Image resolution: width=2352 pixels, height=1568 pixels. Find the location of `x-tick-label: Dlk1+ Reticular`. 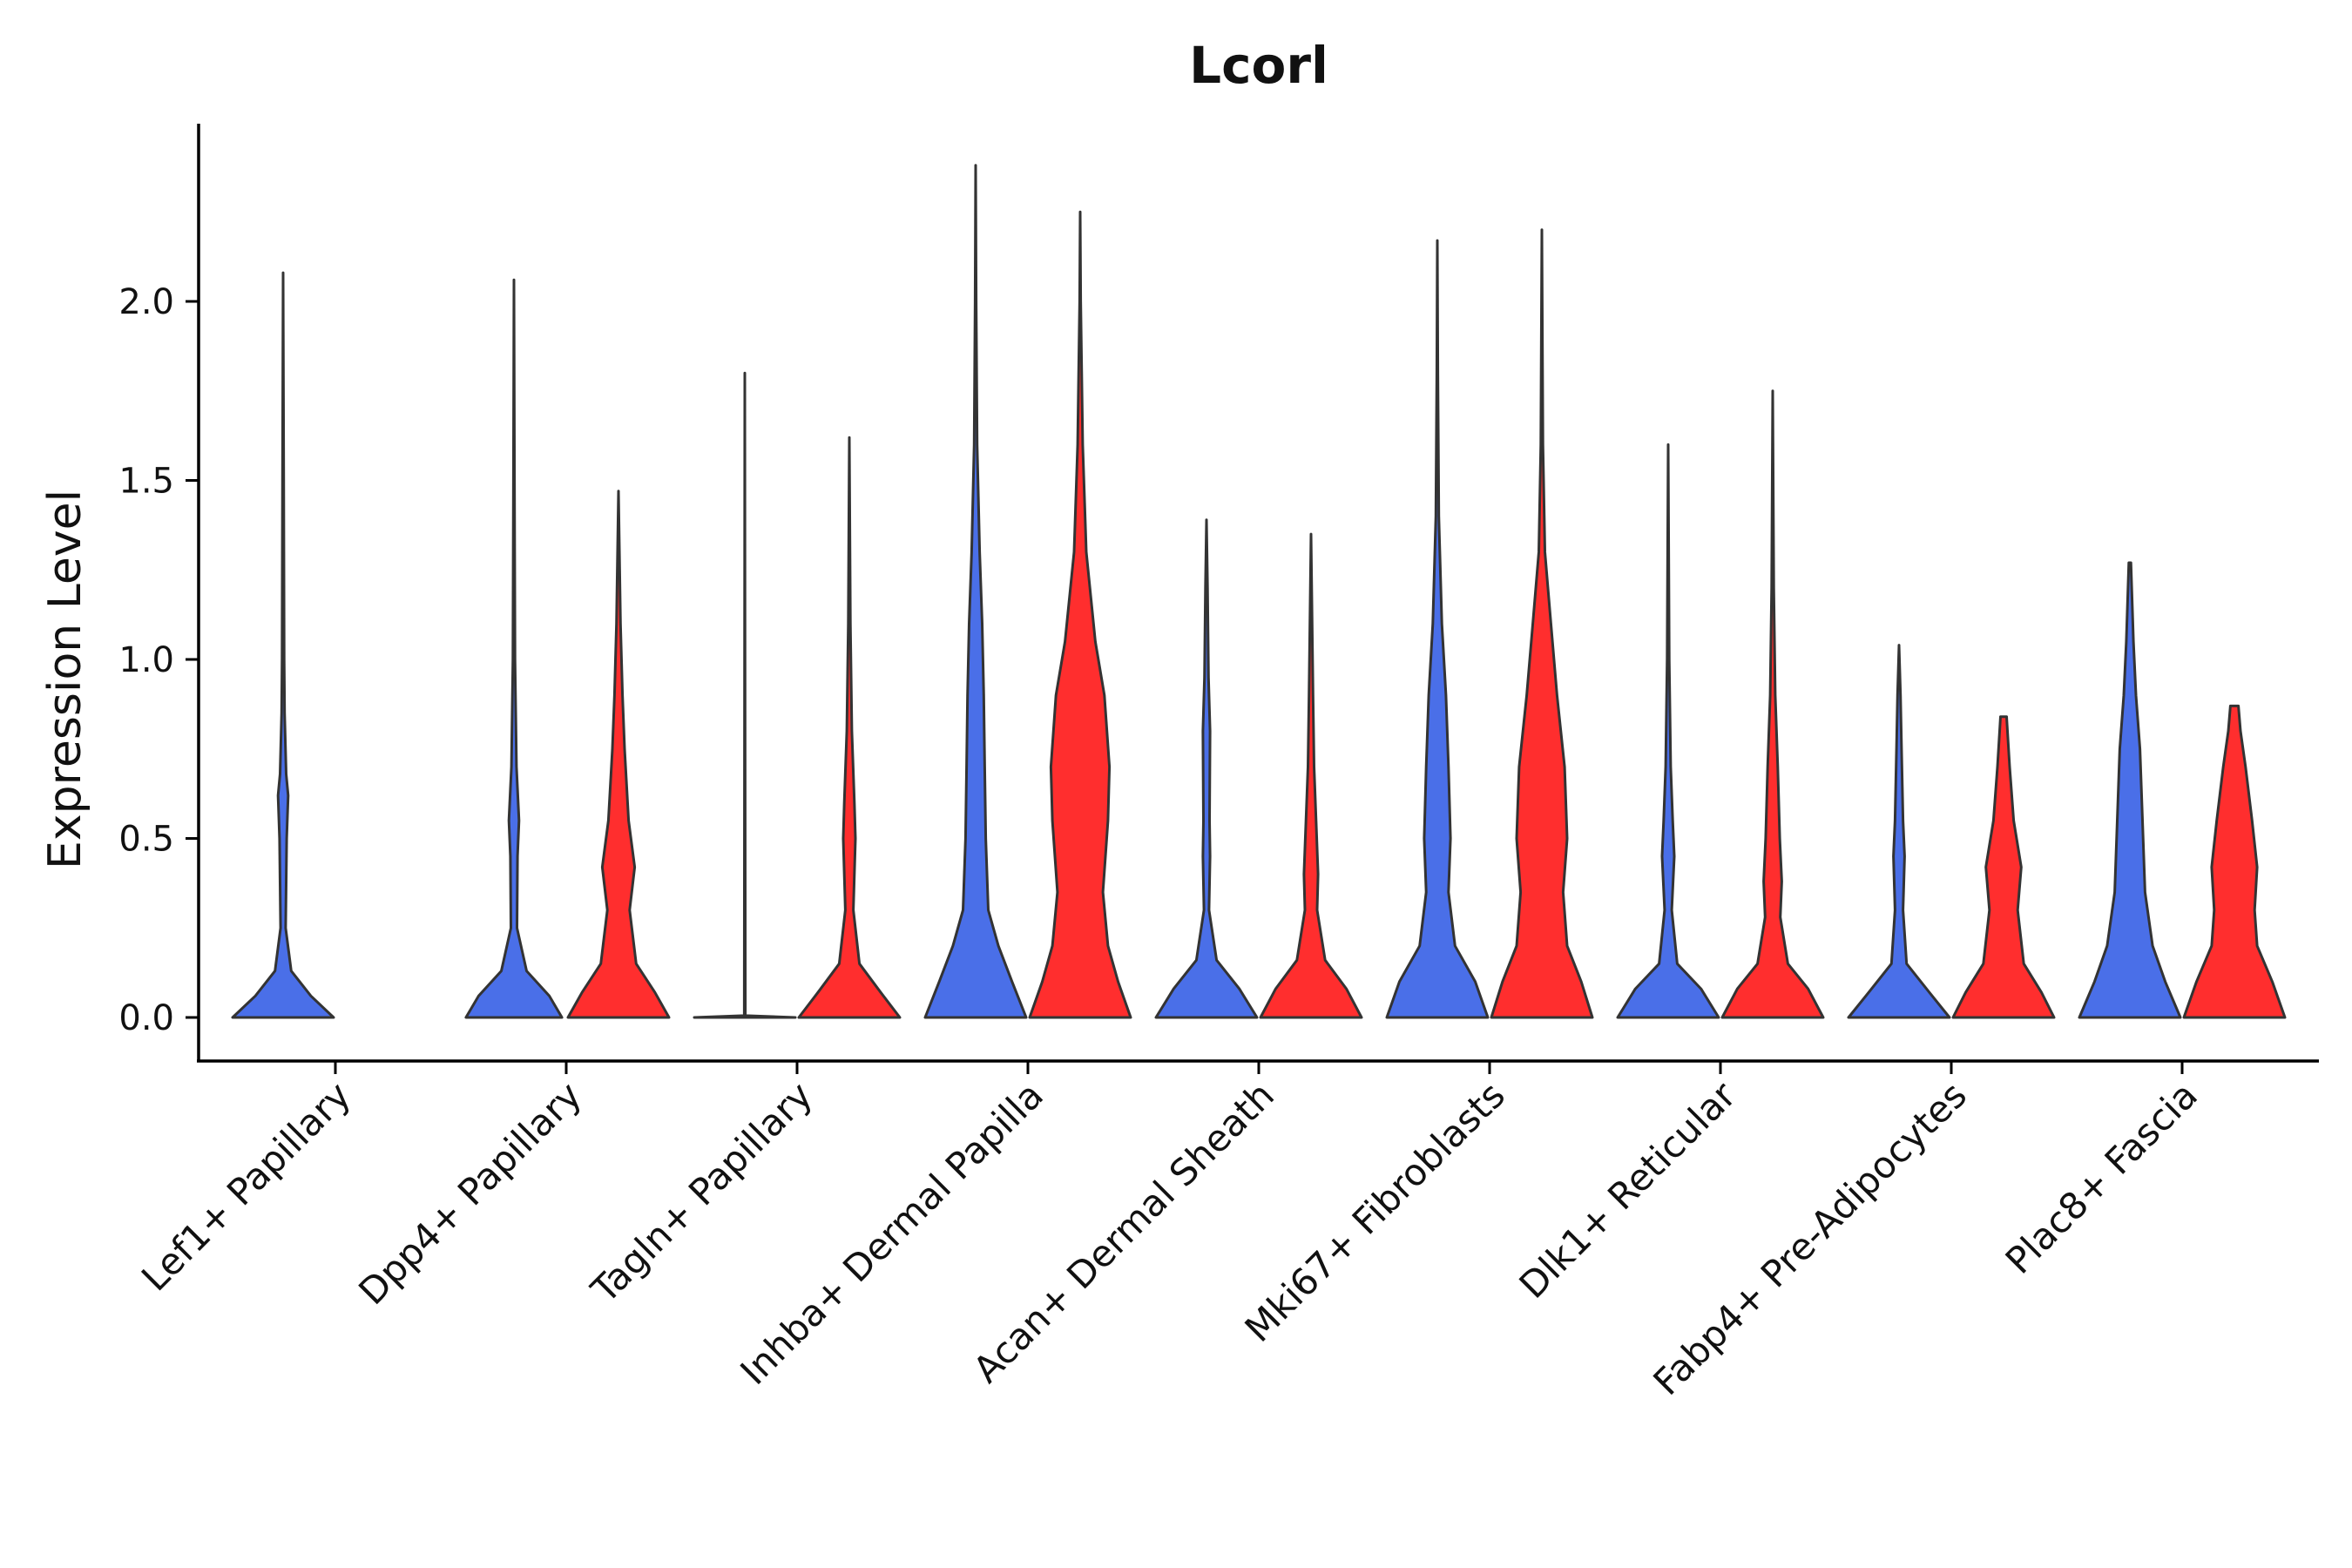

x-tick-label: Dlk1+ Reticular is located at coordinates (1628, 1190).